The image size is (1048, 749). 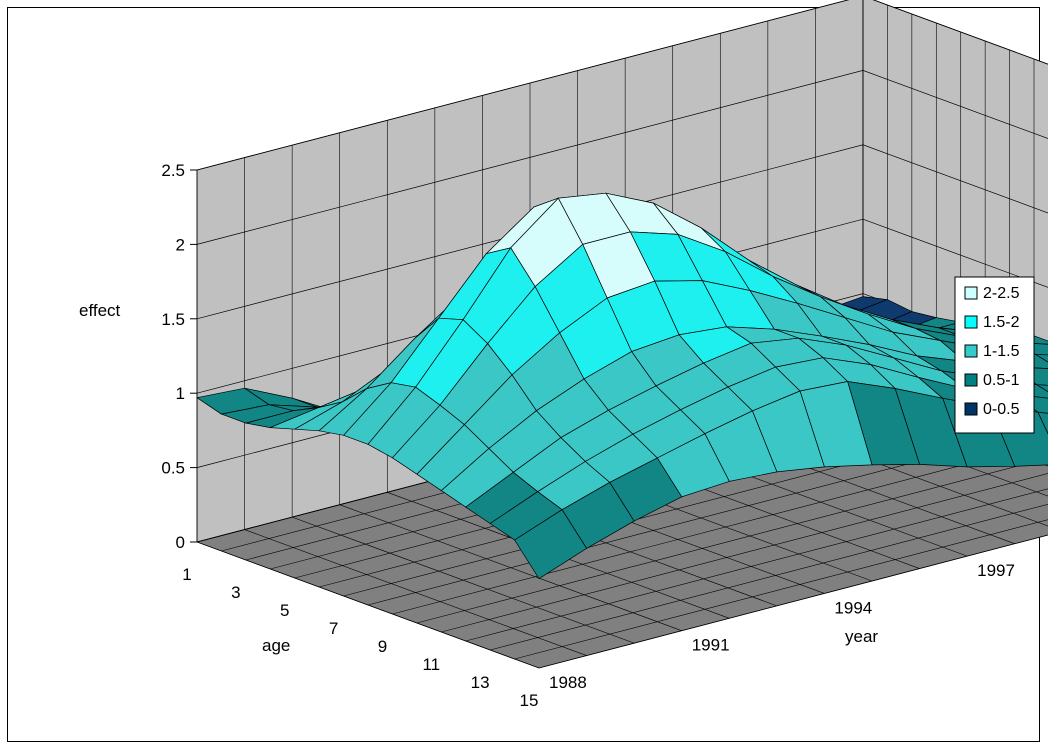 I want to click on z-tick-label: 1, so click(x=180, y=393).